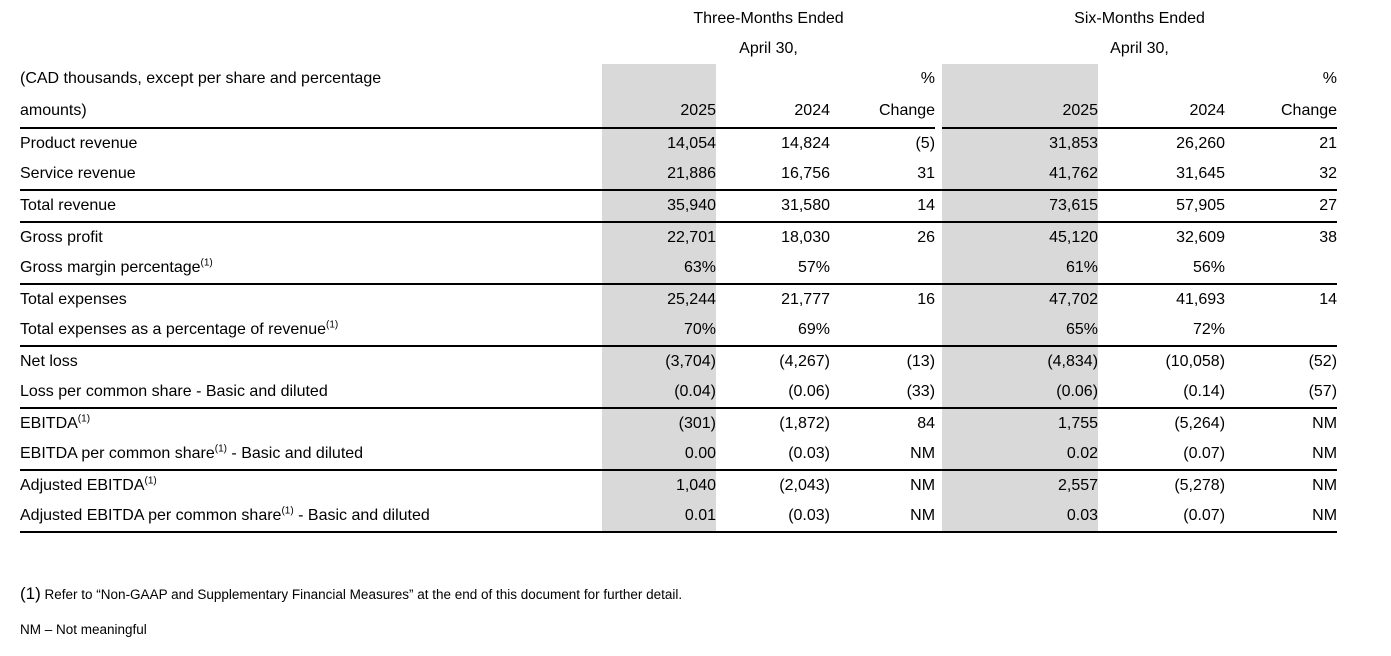 The height and width of the screenshot is (656, 1391). What do you see at coordinates (925, 143) in the screenshot?
I see `value-3m-change: (5)` at bounding box center [925, 143].